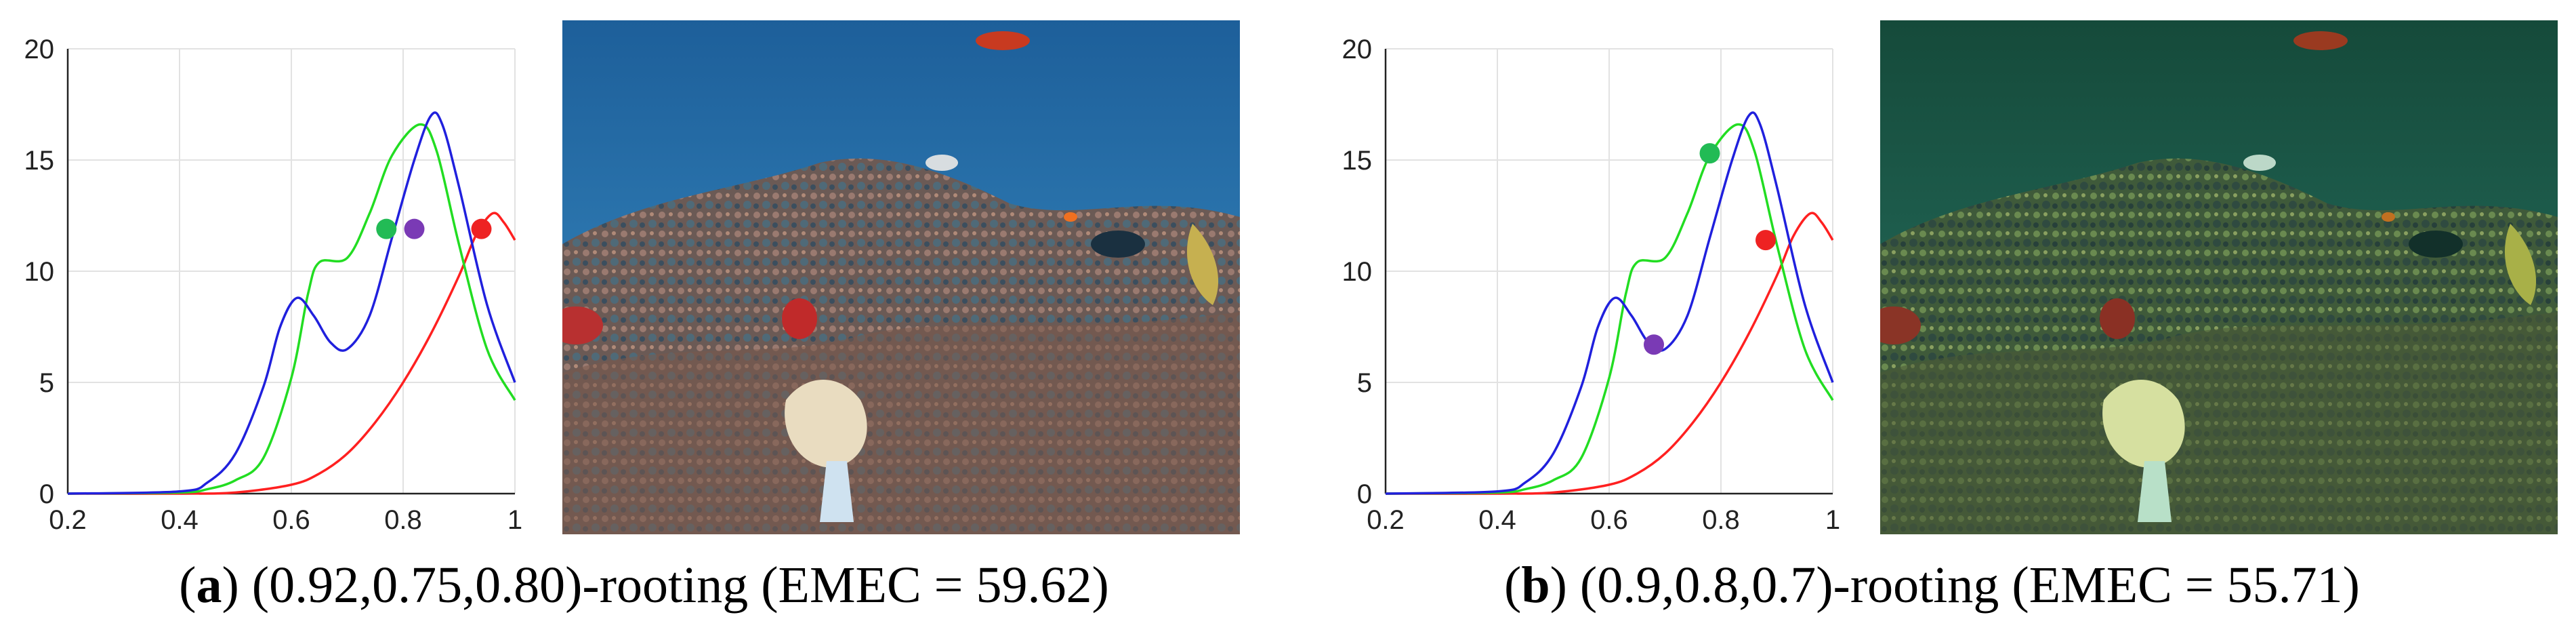 This screenshot has height=636, width=2576. I want to click on caption-b: (b) (0.9,0.8,0.7)-rooting (EMEC = 55.71), so click(1932, 585).